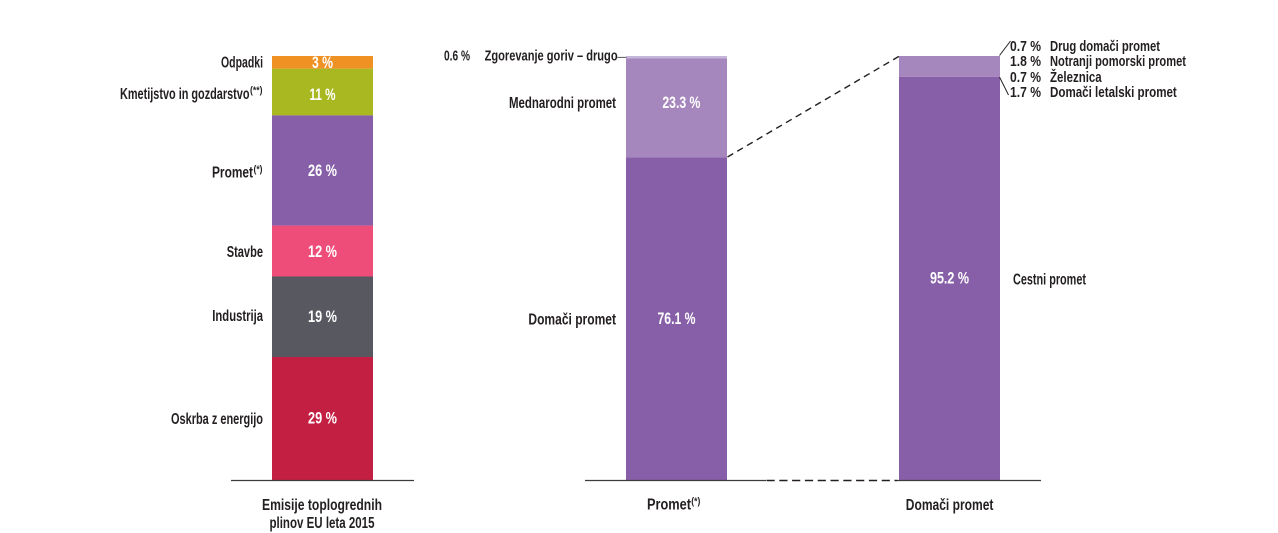 The image size is (1278, 533). Describe the element at coordinates (322, 505) in the screenshot. I see `svg-text: Emisije toplogrednih` at that location.